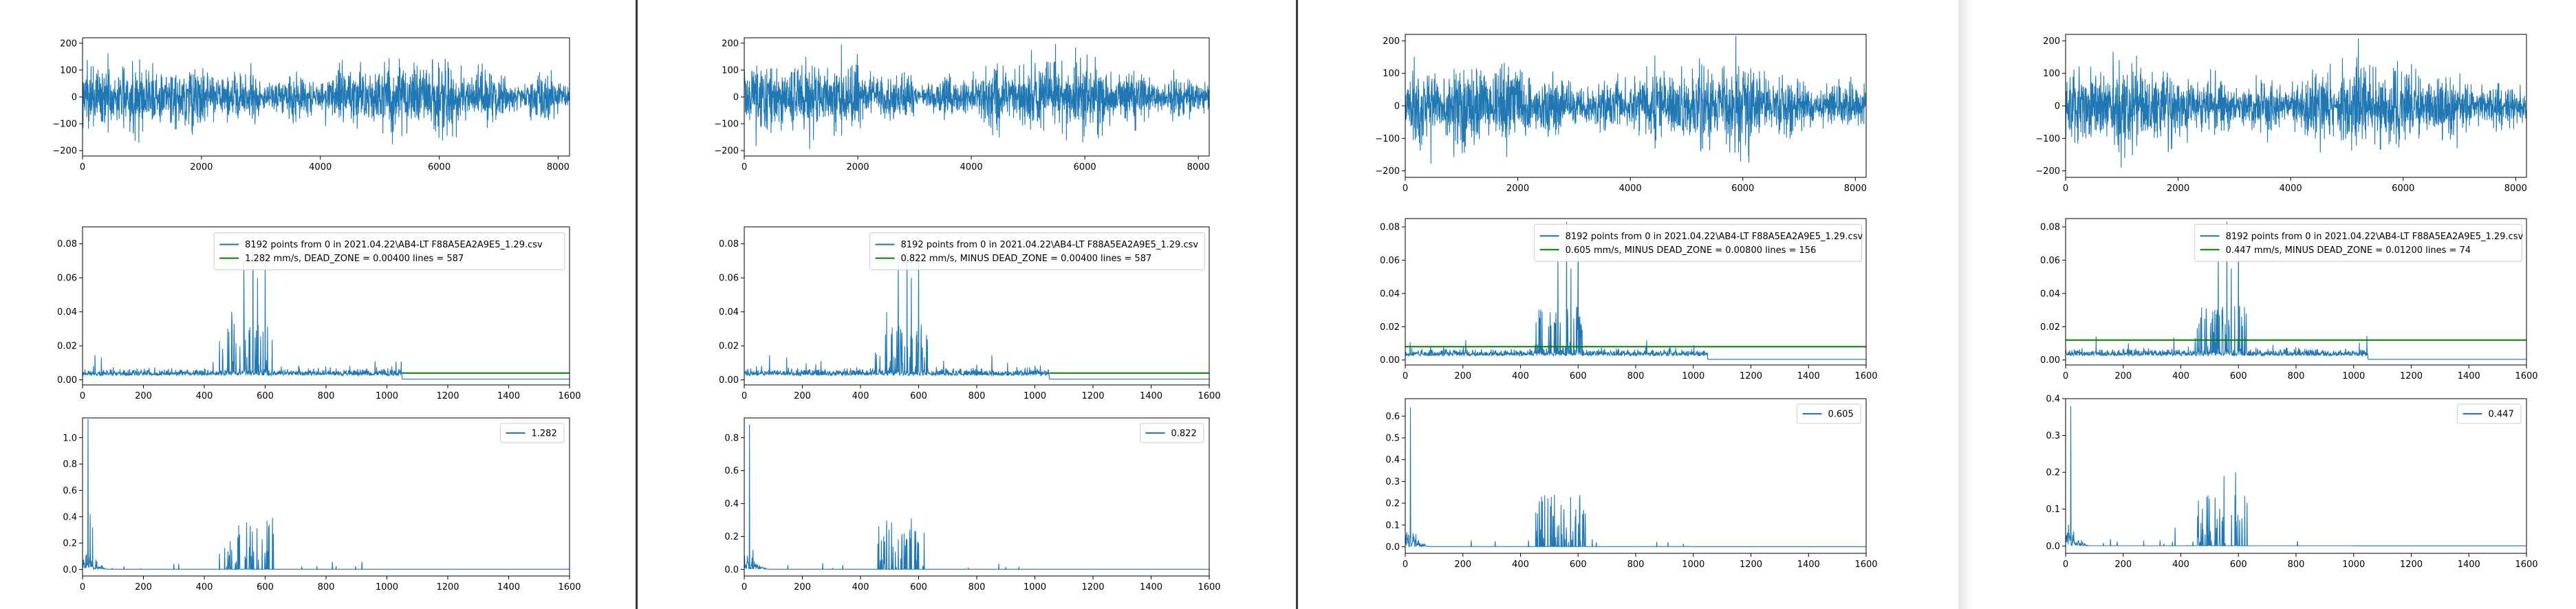  I want to click on y-tick-label: 0.0, so click(1392, 547).